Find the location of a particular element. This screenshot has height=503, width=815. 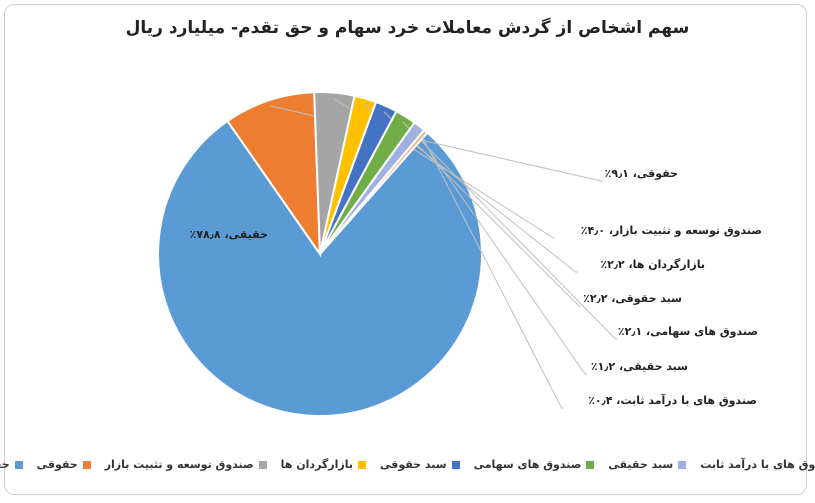

legend-label: سبد حقوقی is located at coordinates (413, 464).